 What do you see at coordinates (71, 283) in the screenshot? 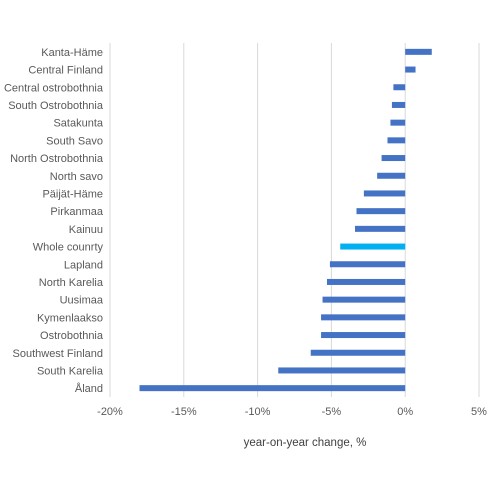
I see `category-label: North Karelia` at bounding box center [71, 283].